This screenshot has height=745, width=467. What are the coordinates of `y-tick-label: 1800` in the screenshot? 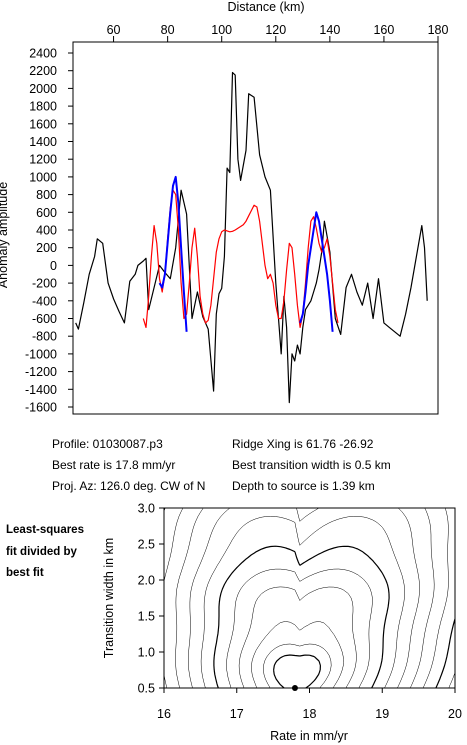 It's located at (43, 107).